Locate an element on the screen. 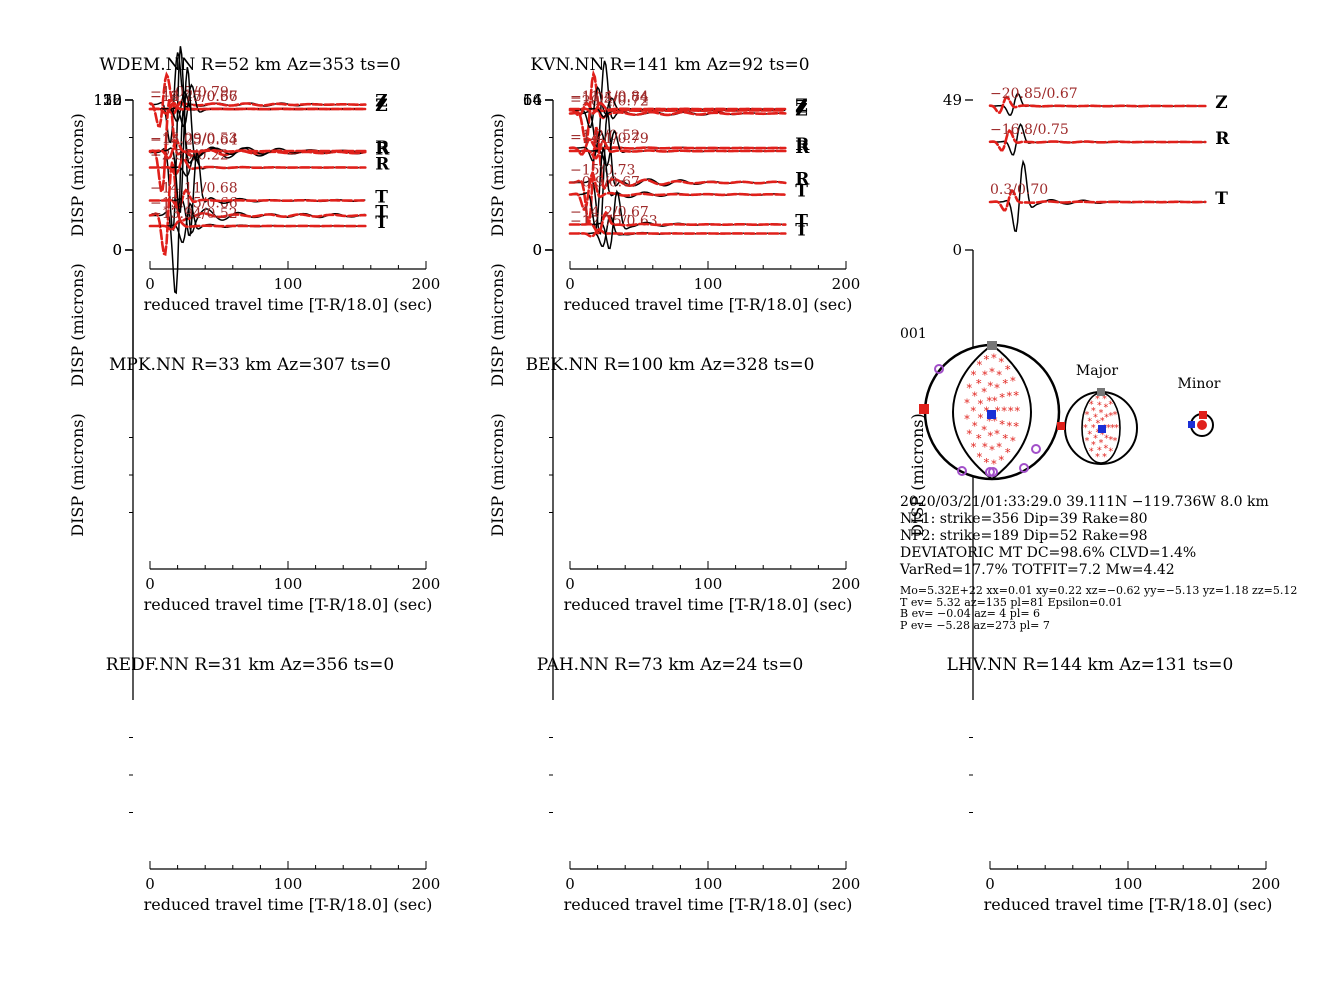 Image resolution: width=1334 pixels, height=1000 pixels. station-marker is located at coordinates (1036, 449).